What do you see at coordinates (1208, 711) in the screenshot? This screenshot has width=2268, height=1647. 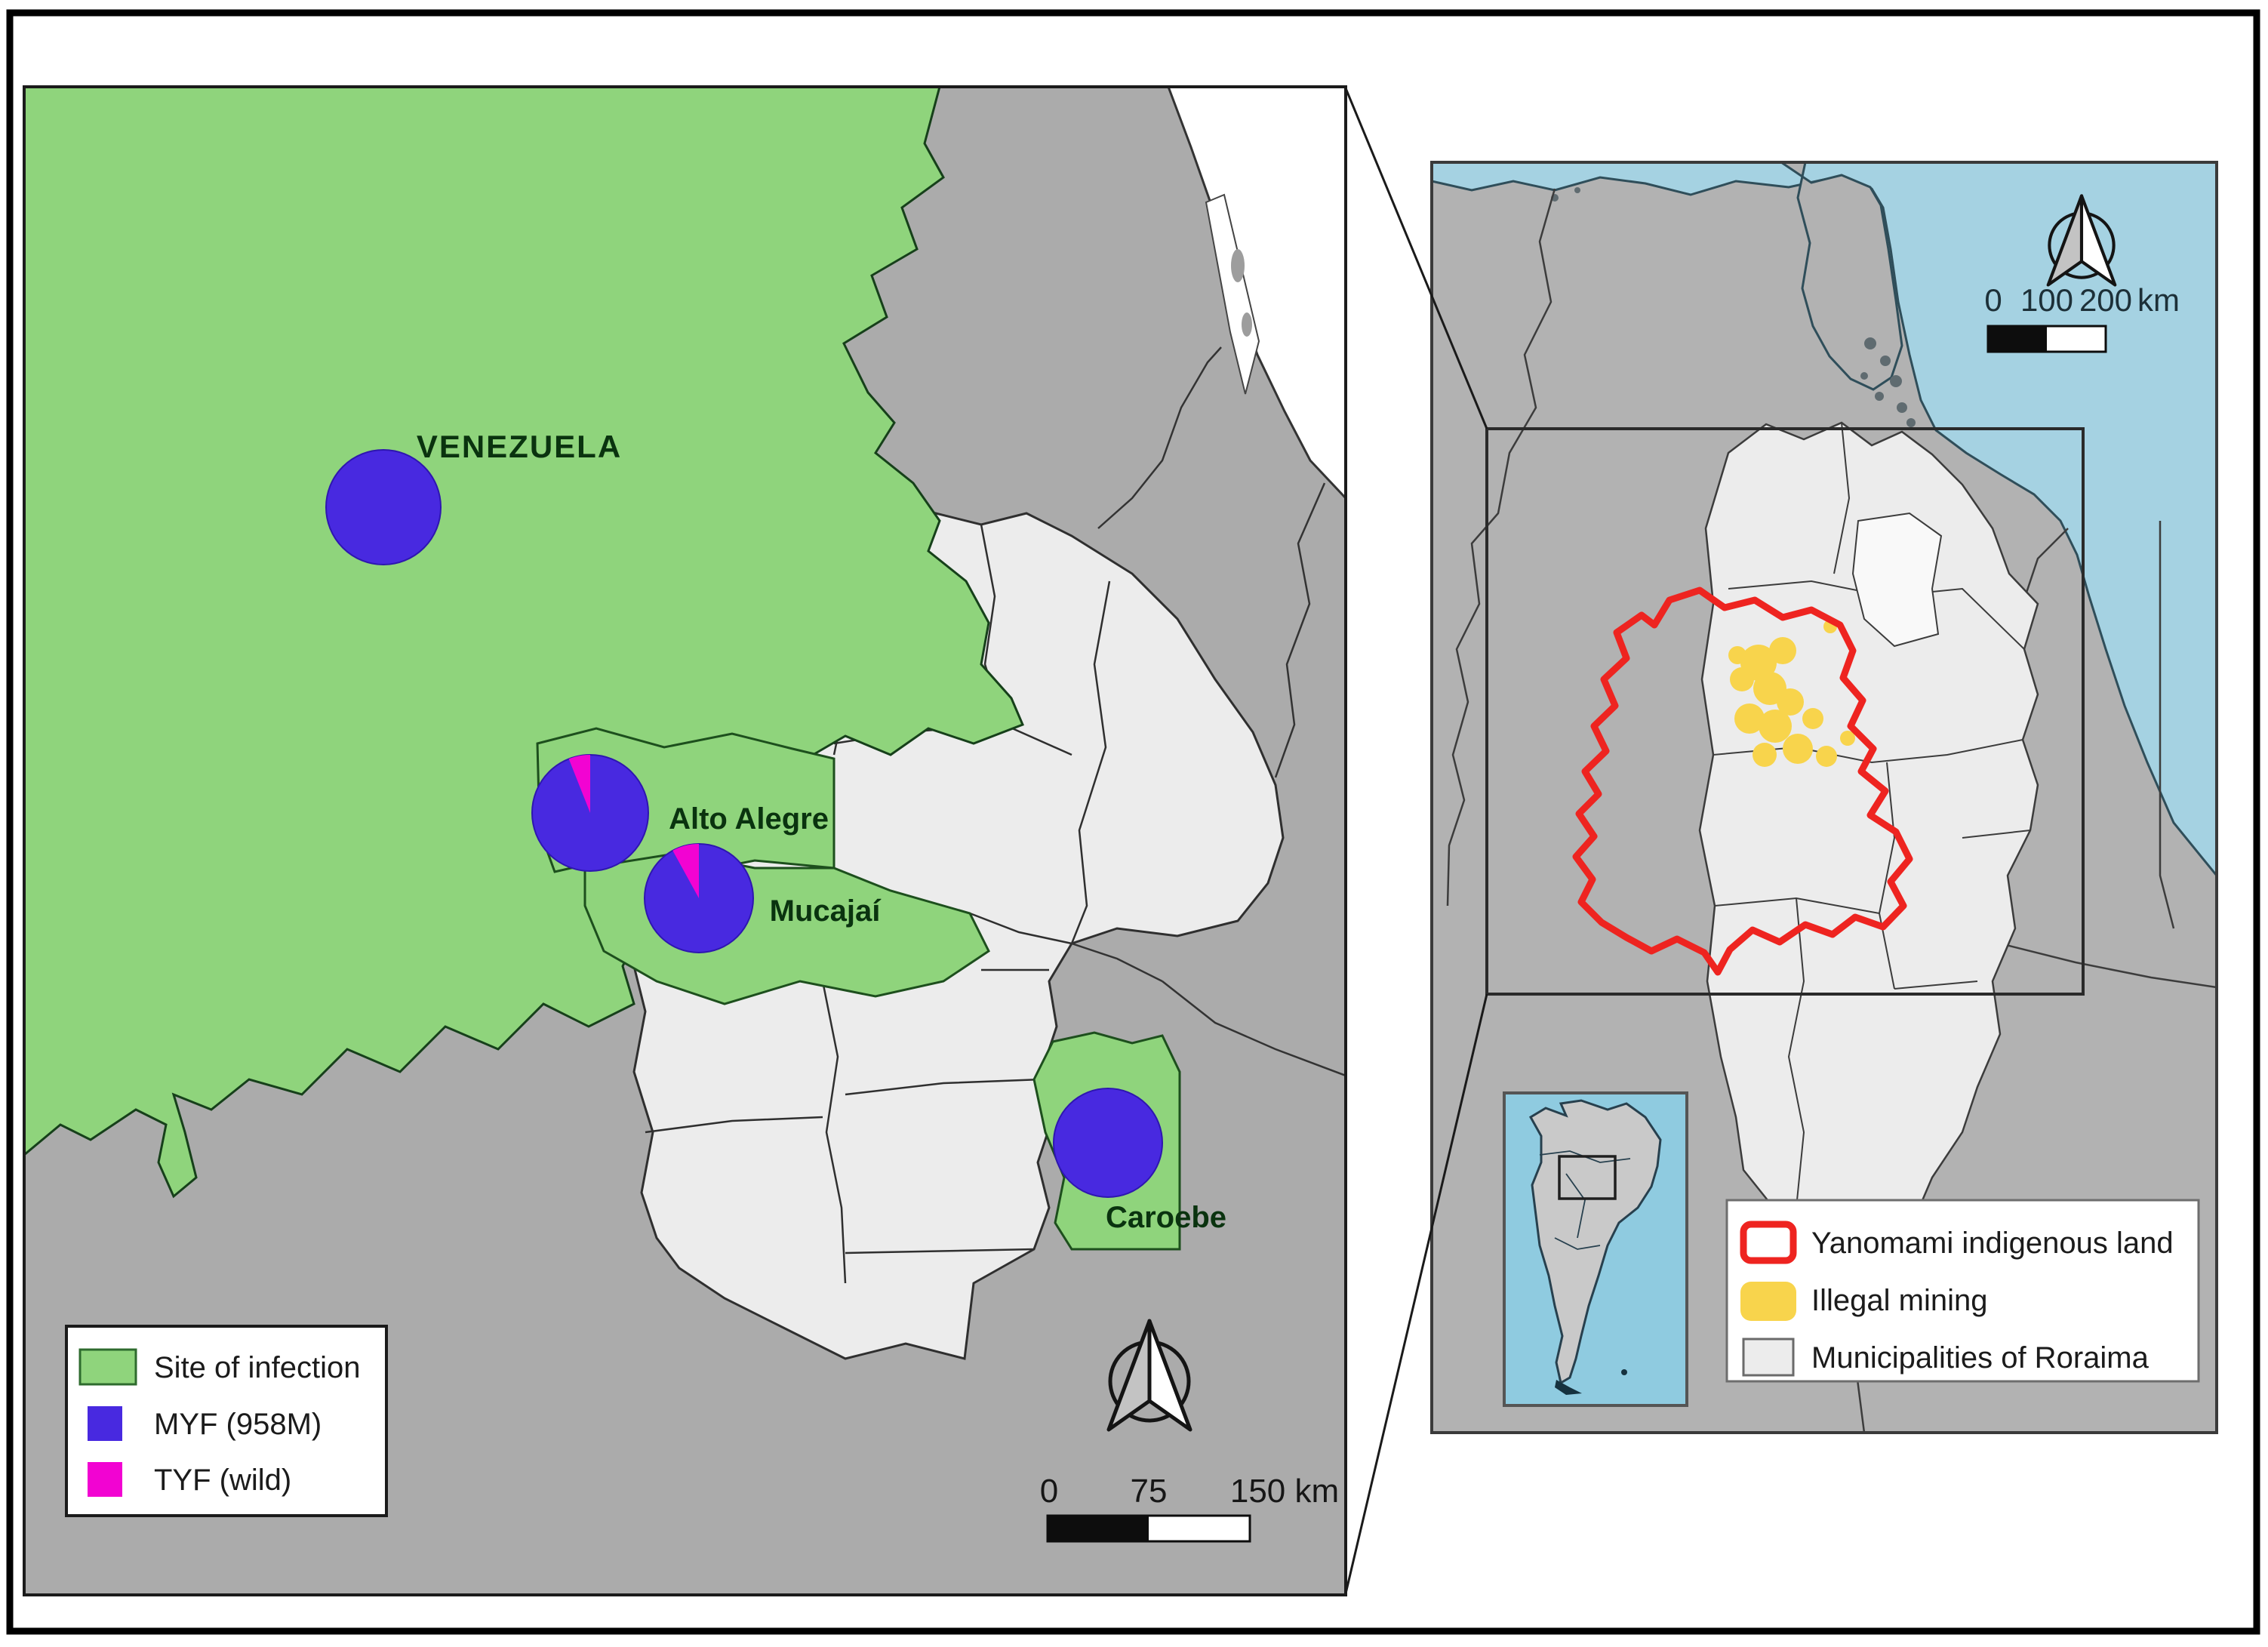 I see `country-borders` at bounding box center [1208, 711].